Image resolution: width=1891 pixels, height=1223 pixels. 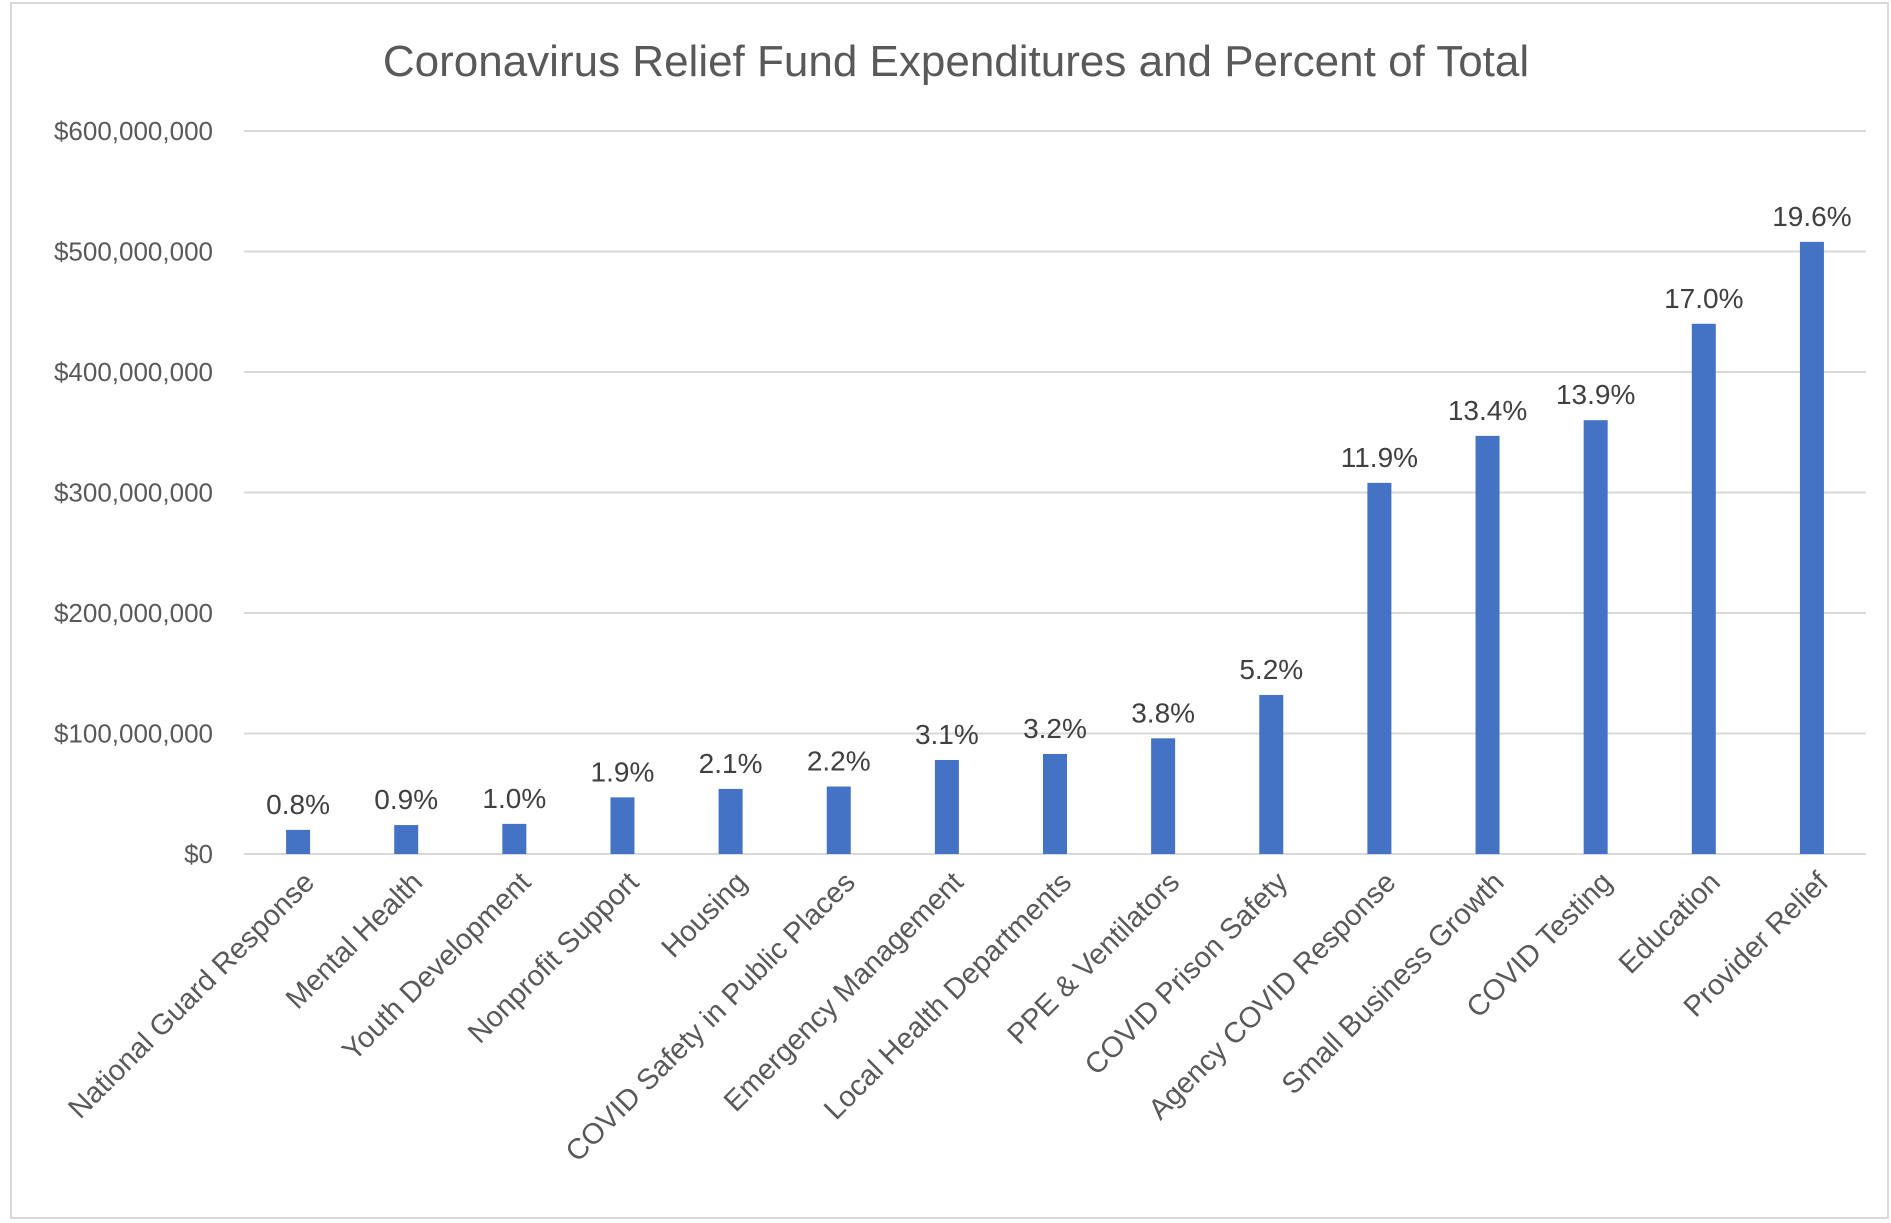 I want to click on data-label: 13.9%, so click(x=1595, y=394).